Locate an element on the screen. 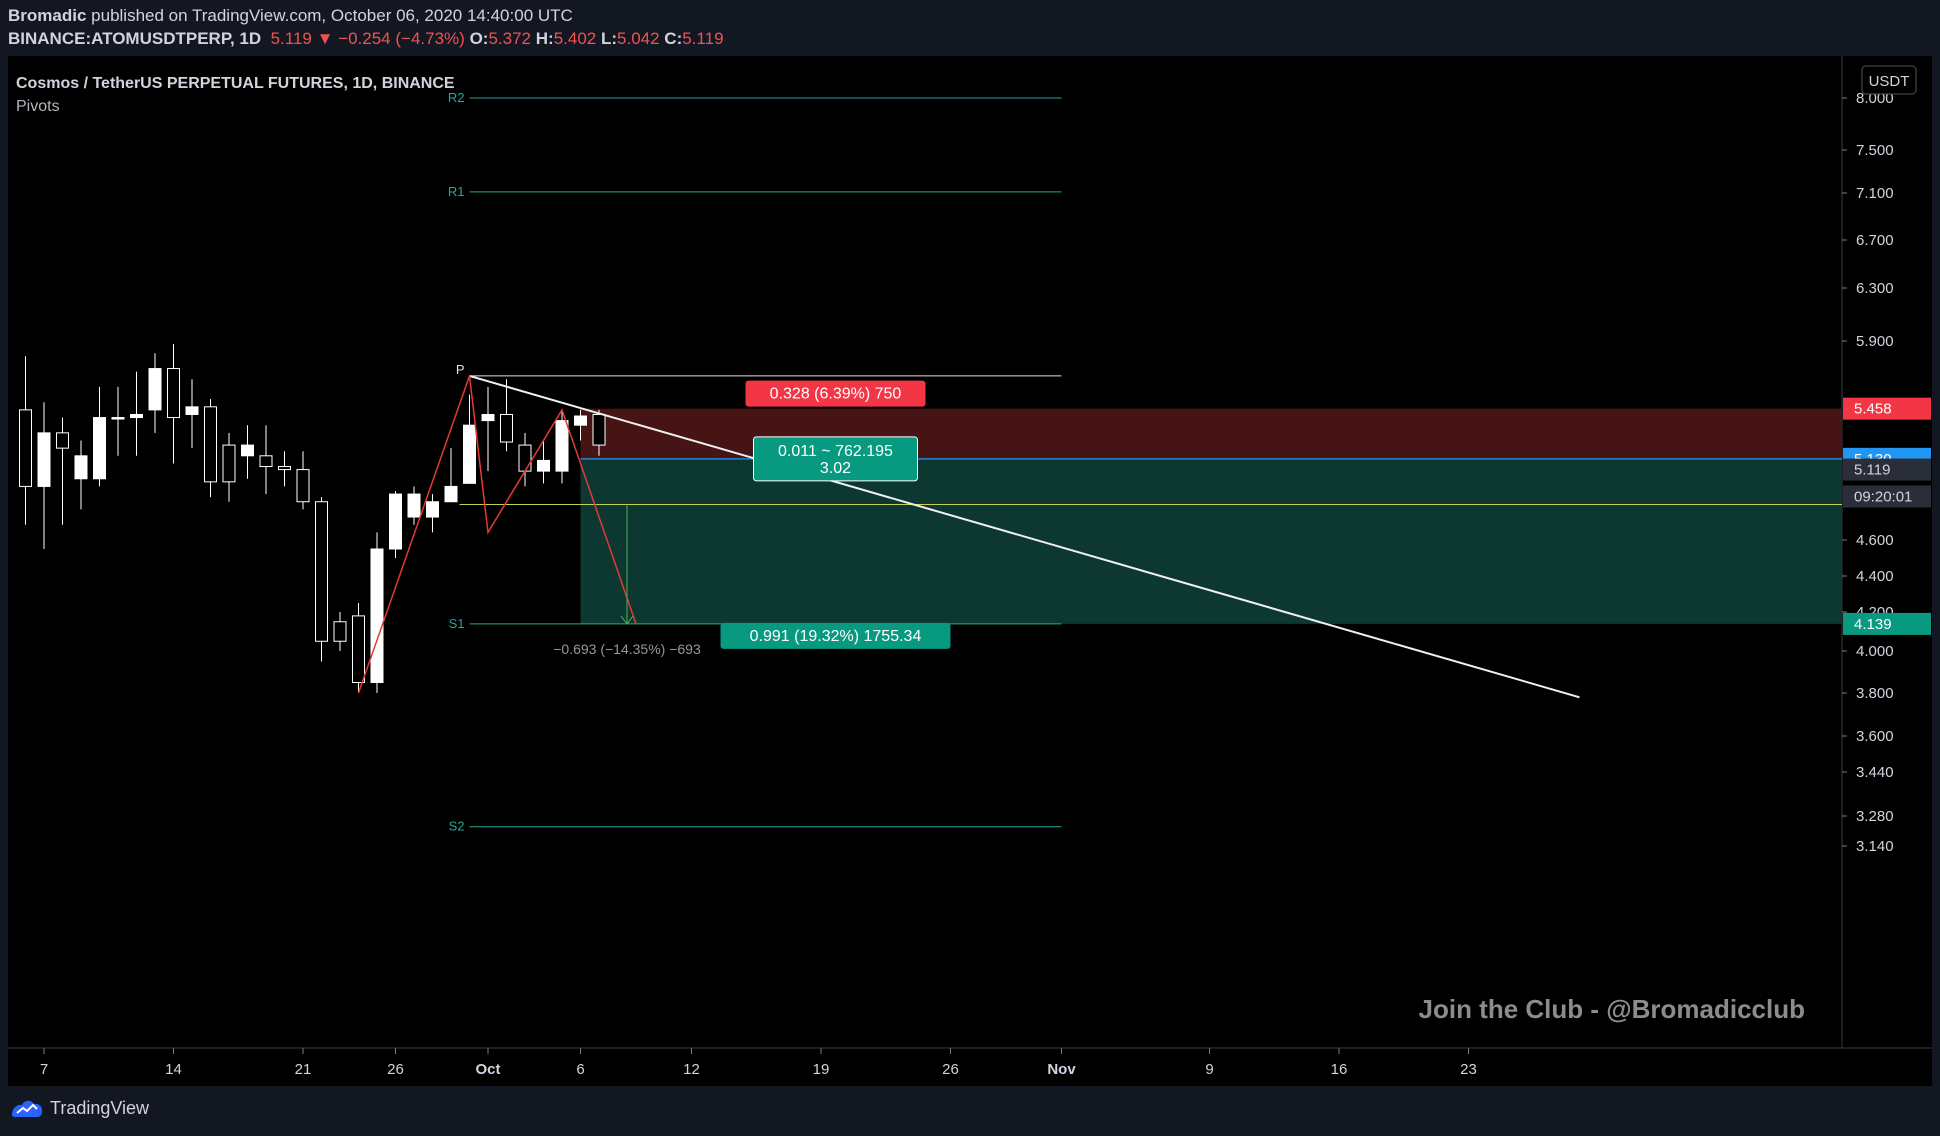 The width and height of the screenshot is (1940, 1136). price-tag-target is located at coordinates (1887, 623).